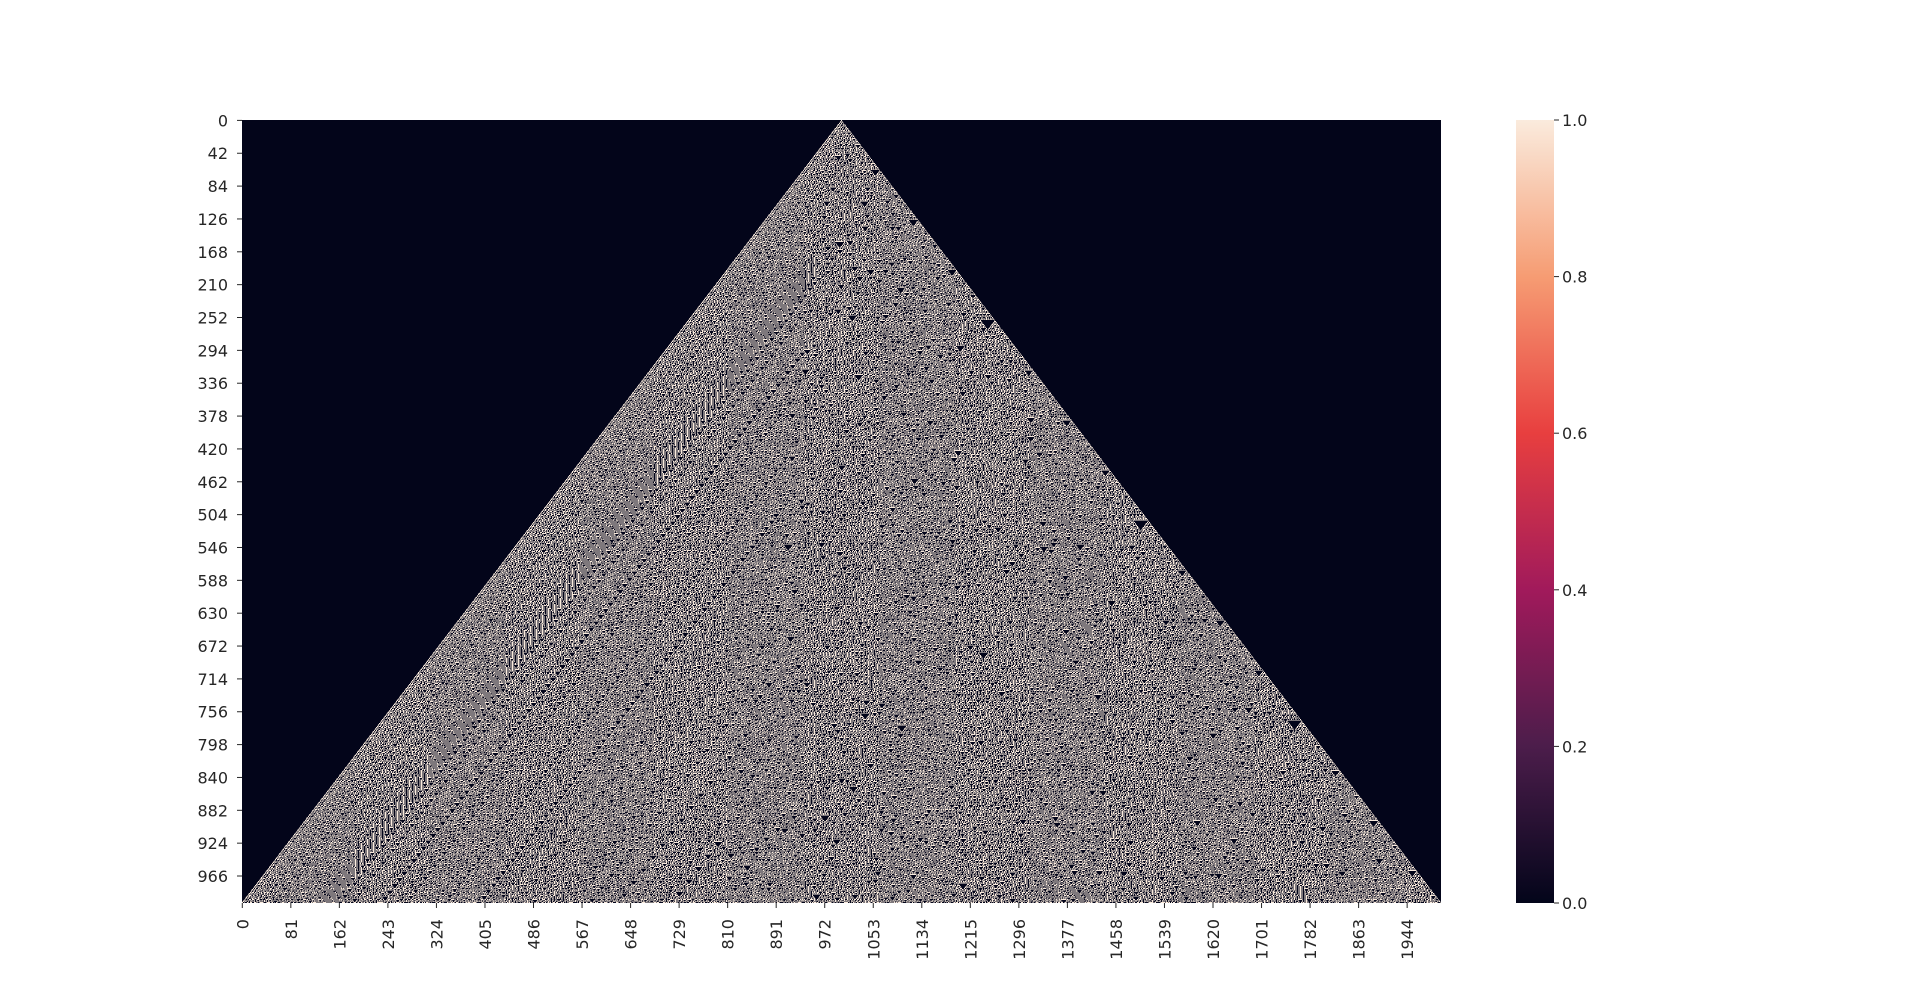  I want to click on x-tick-label: 162, so click(339, 934).